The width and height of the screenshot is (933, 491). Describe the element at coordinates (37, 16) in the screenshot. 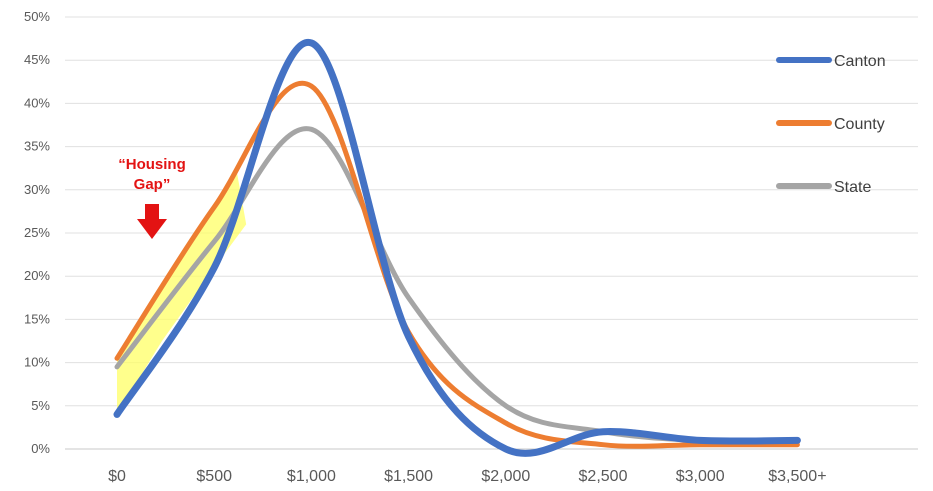

I see `y-tick-label: 50%` at that location.